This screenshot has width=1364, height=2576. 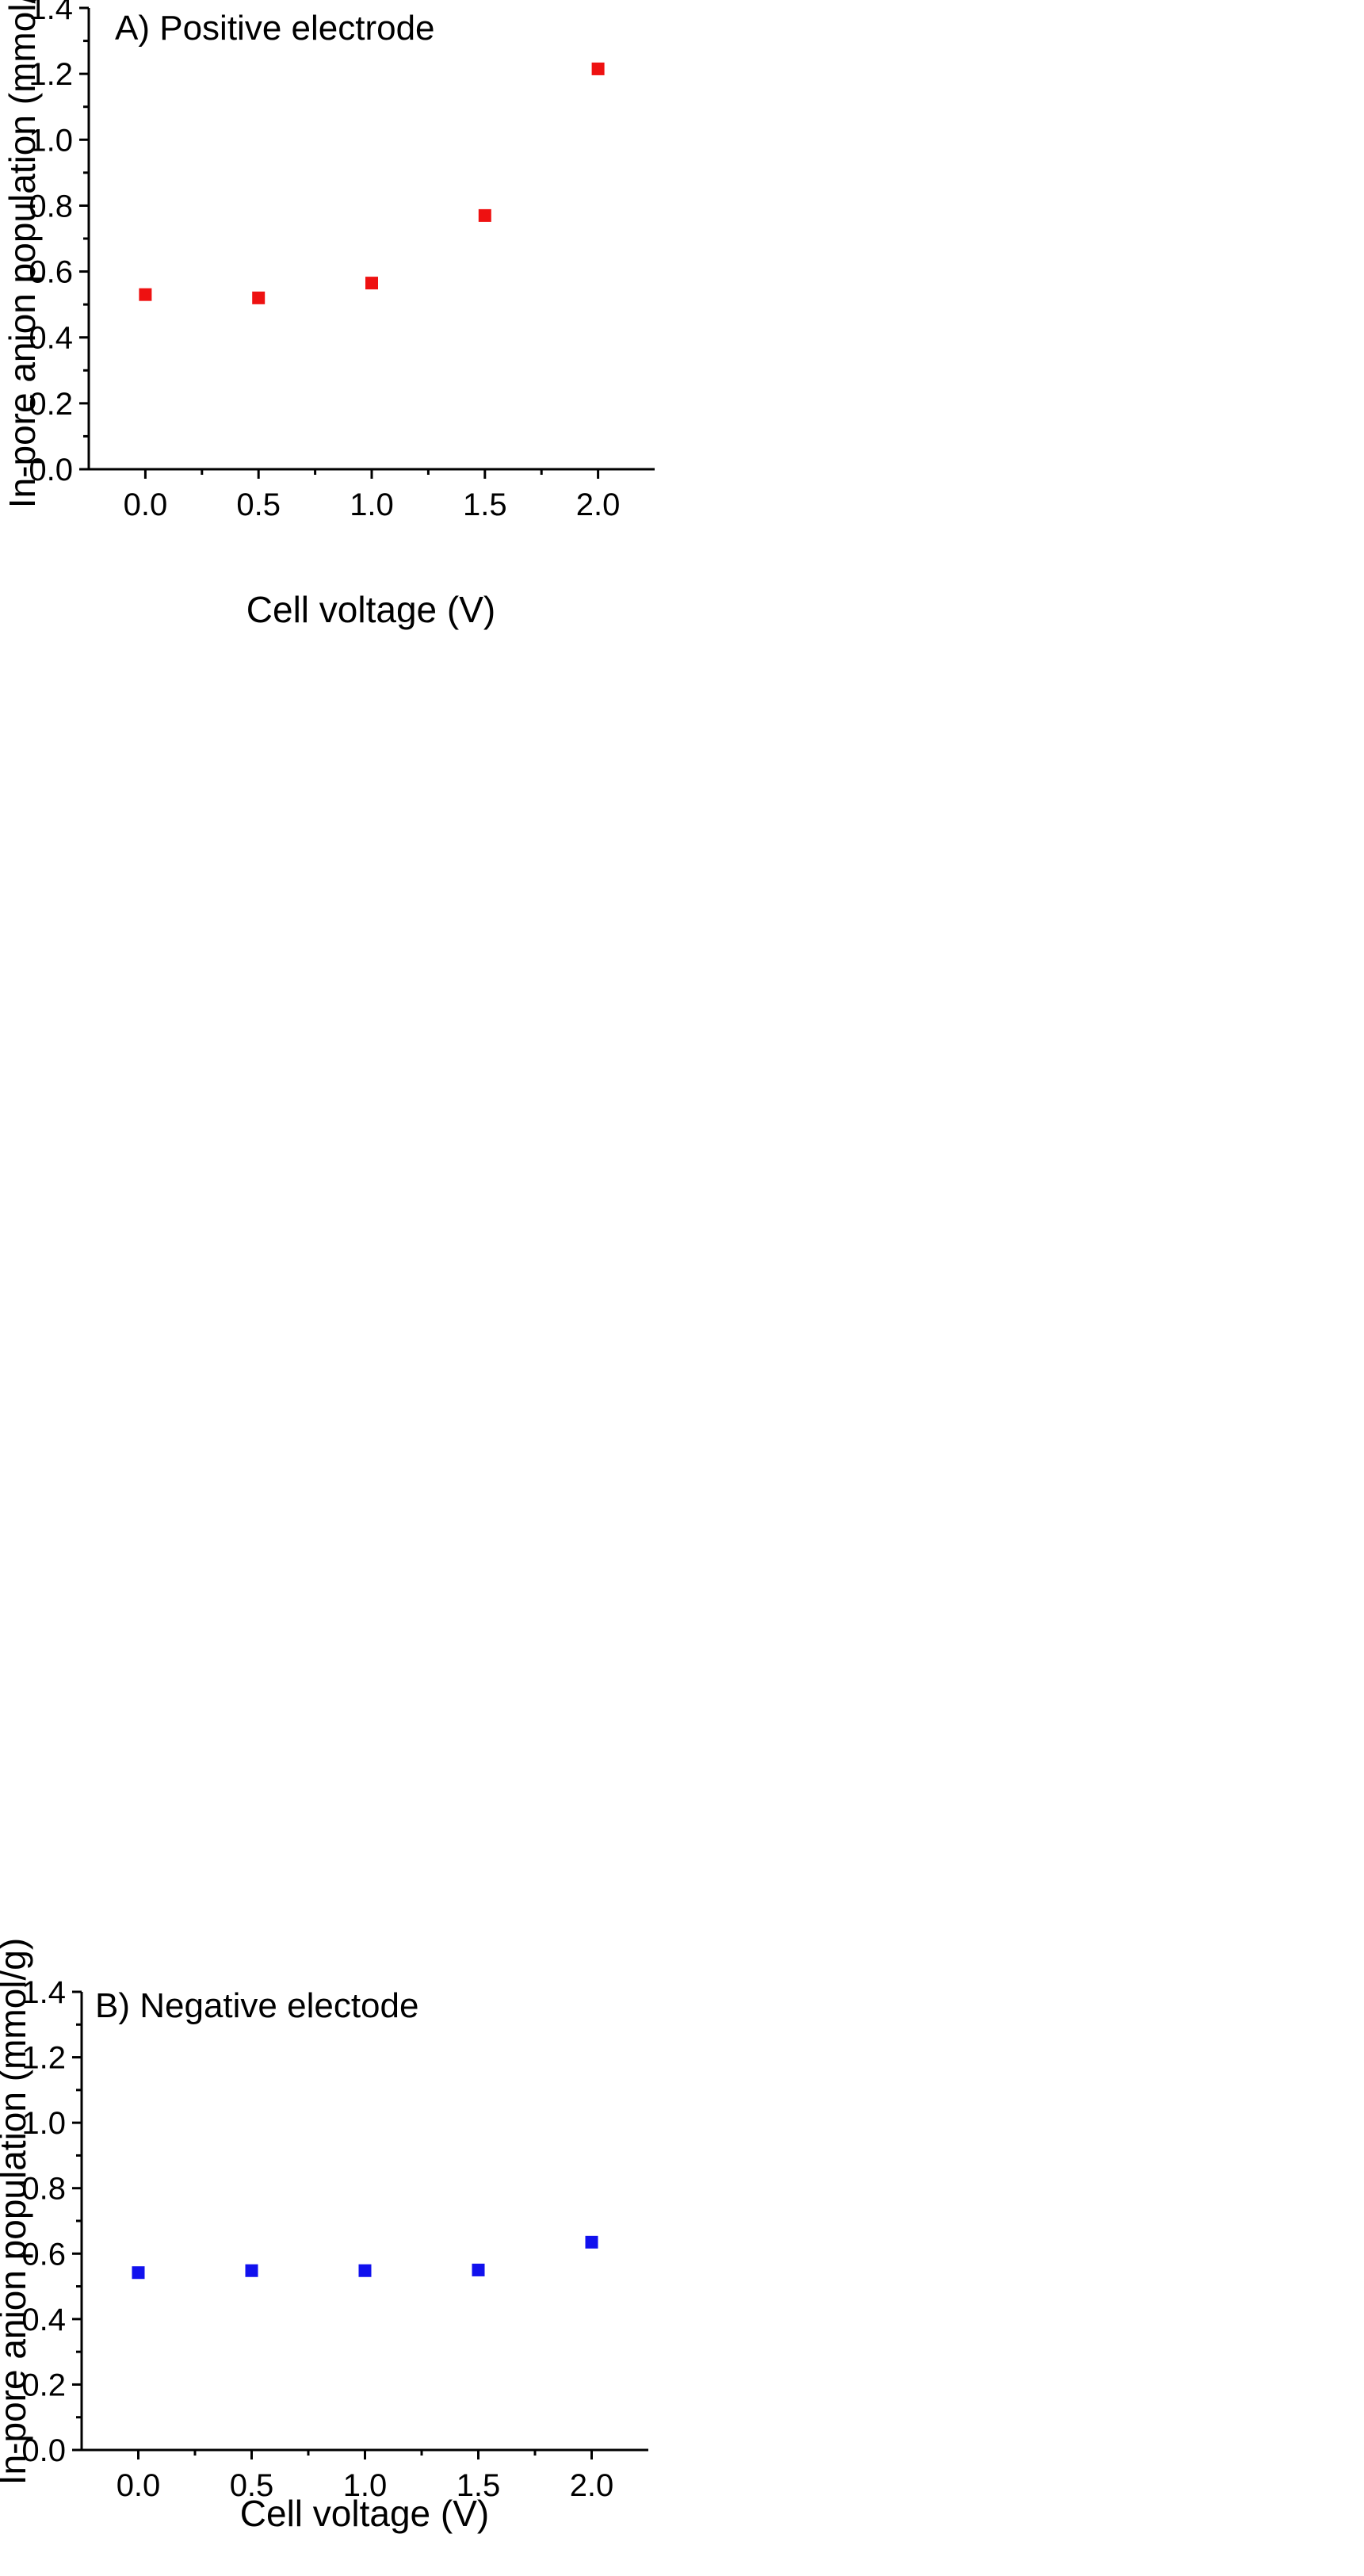 I want to click on chart-a-y-tick-label: 1.4, so click(x=51, y=13).